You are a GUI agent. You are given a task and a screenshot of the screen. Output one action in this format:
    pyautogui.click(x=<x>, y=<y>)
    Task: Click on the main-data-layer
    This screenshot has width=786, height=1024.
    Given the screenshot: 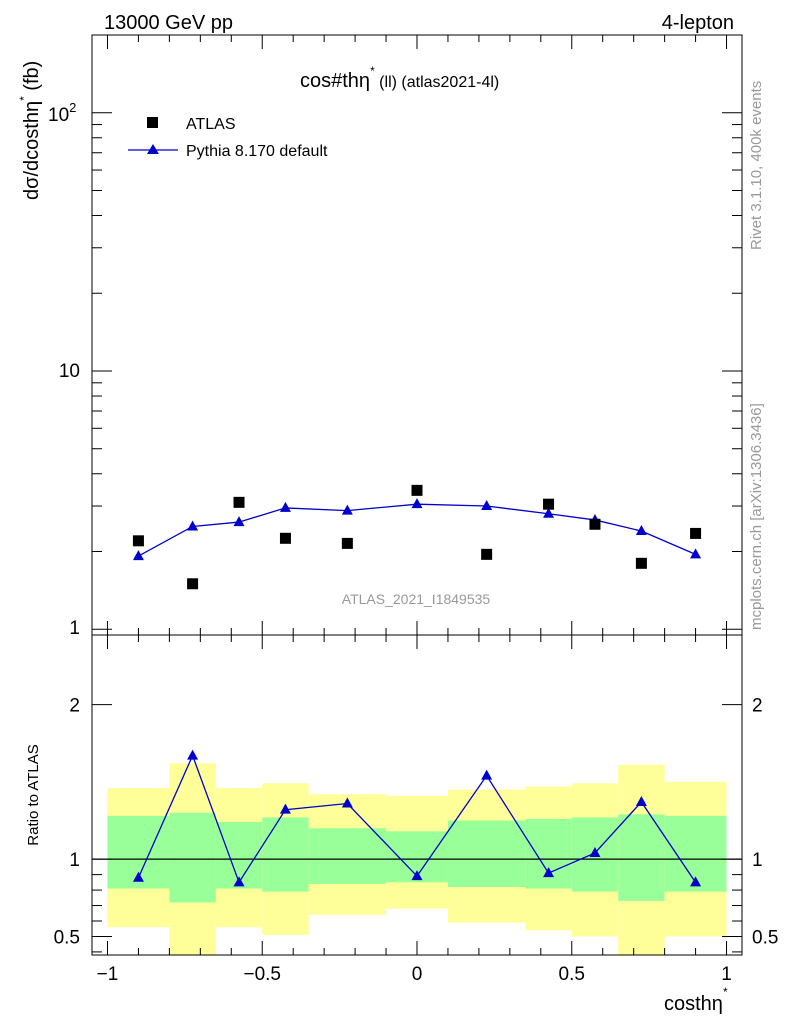 What is the action you would take?
    pyautogui.click(x=417, y=537)
    